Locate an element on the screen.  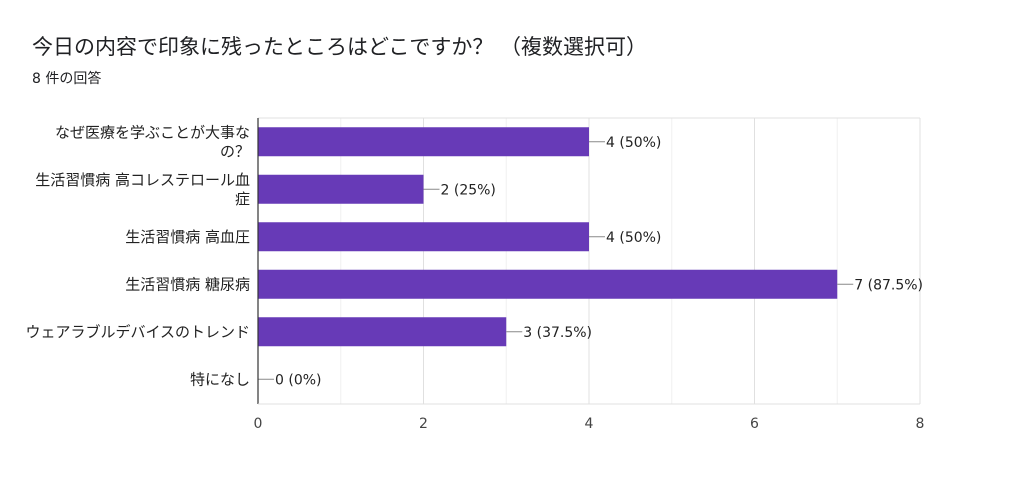
response-count: 8 件の回答 is located at coordinates (67, 79).